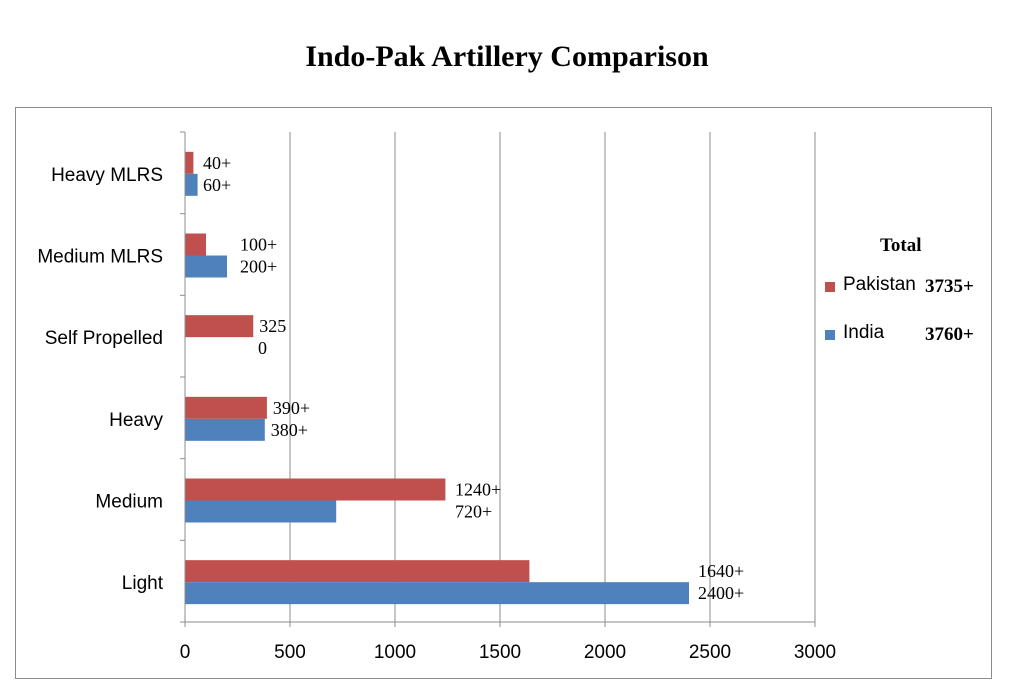 The image size is (1014, 694). What do you see at coordinates (721, 593) in the screenshot?
I see `data-label-india-light: 2400+` at bounding box center [721, 593].